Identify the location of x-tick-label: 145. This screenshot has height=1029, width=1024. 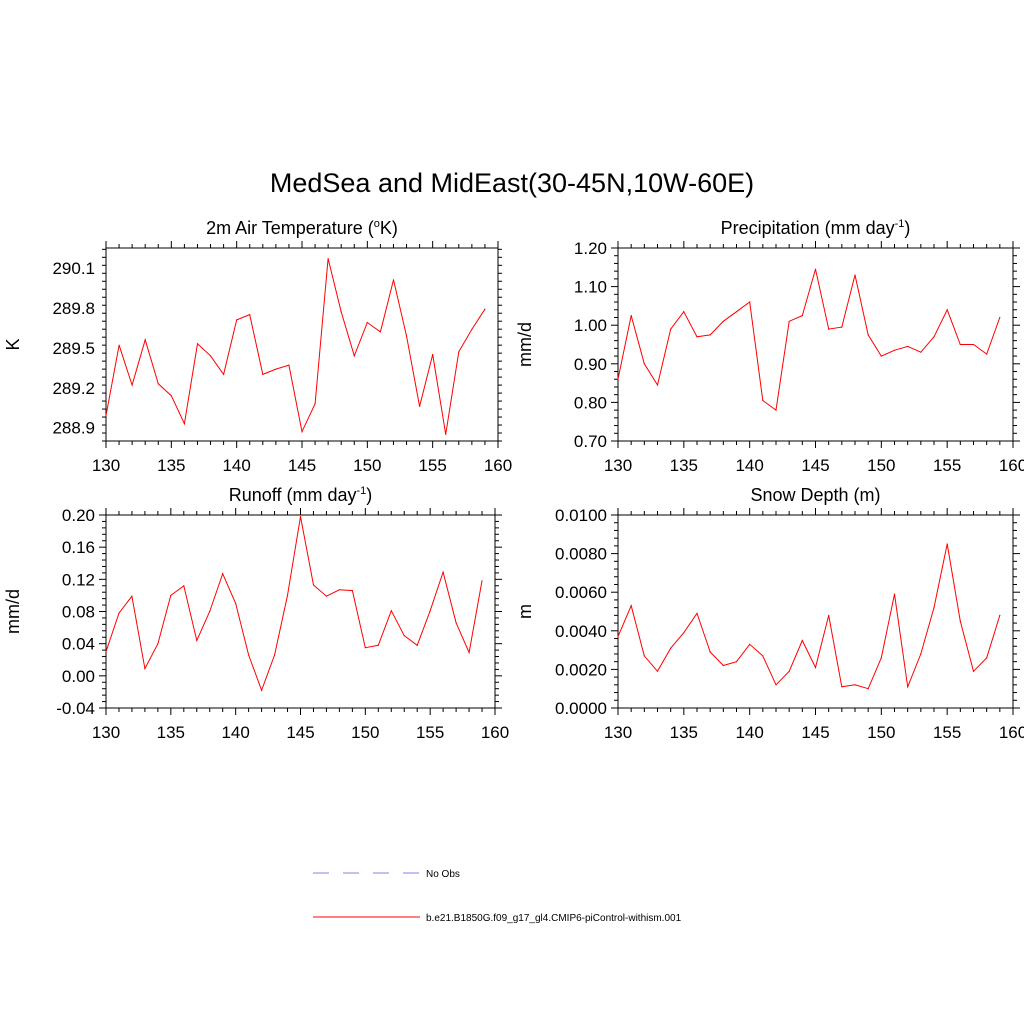
(300, 732).